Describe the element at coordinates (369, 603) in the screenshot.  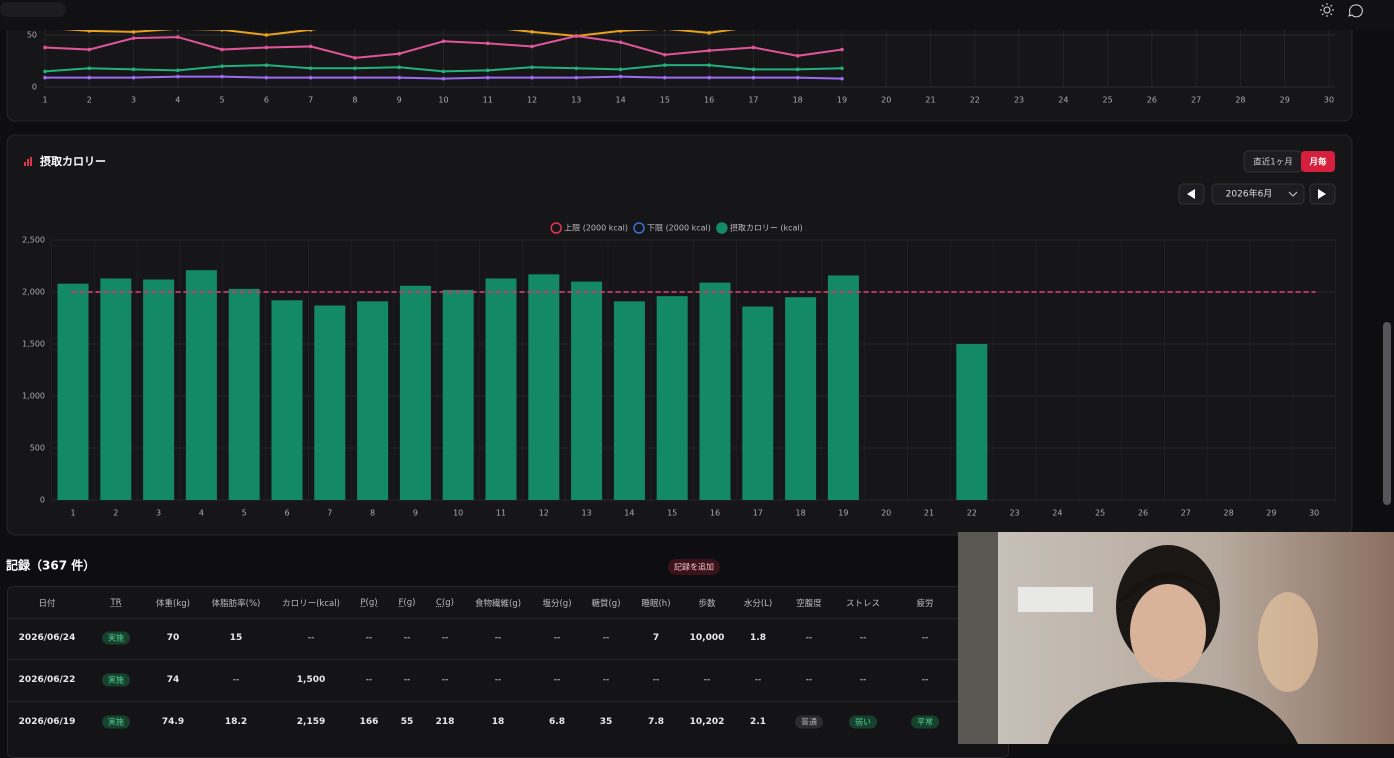
I see `column-header: P(g)` at that location.